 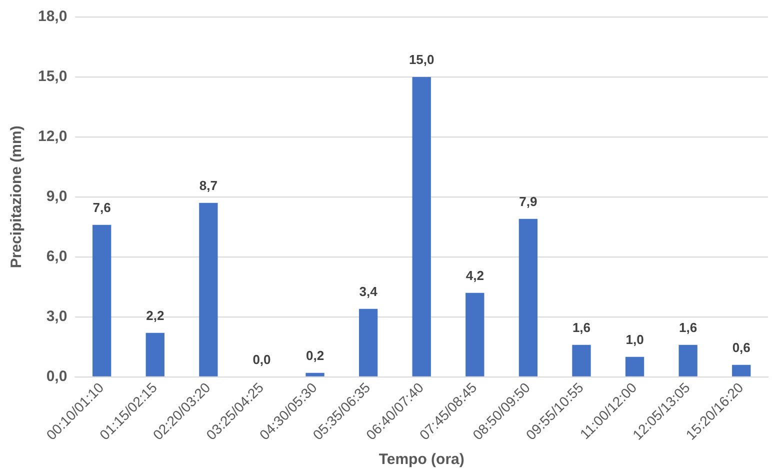 What do you see at coordinates (17, 197) in the screenshot?
I see `y-axis-title: Precipitazione (mm)` at bounding box center [17, 197].